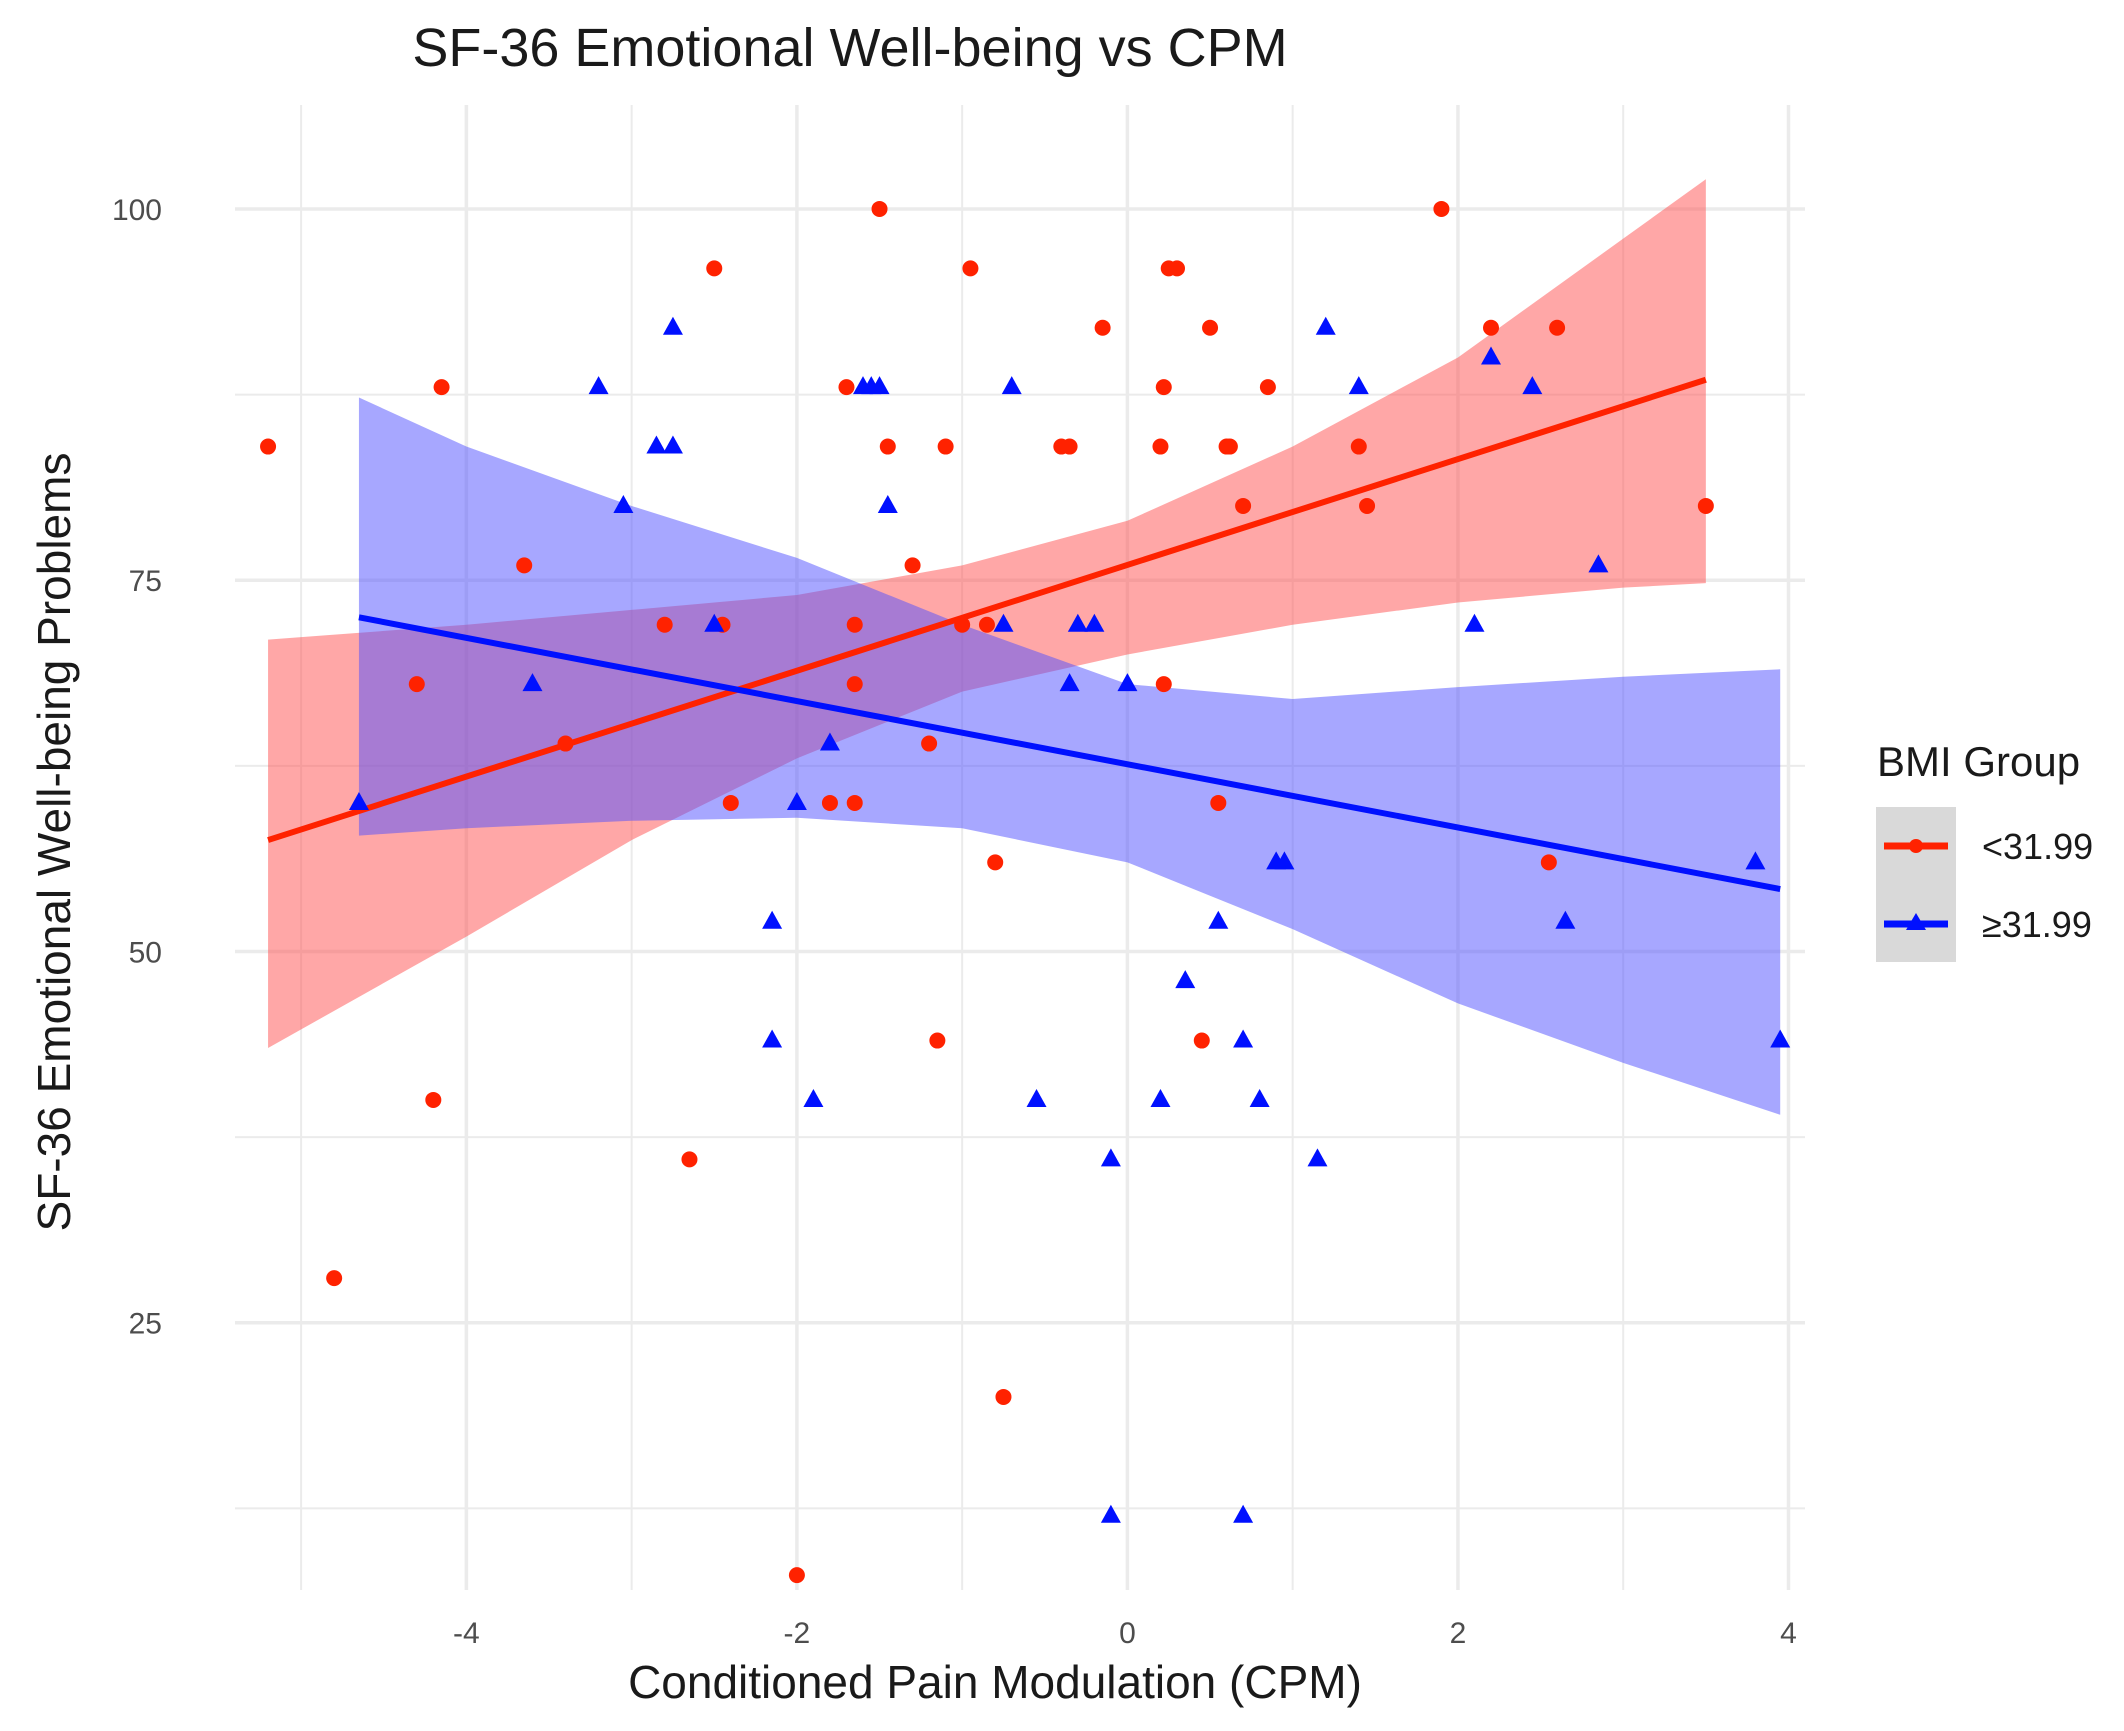 The height and width of the screenshot is (1731, 2124). Describe the element at coordinates (145, 952) in the screenshot. I see `y-tick-label: 50` at that location.